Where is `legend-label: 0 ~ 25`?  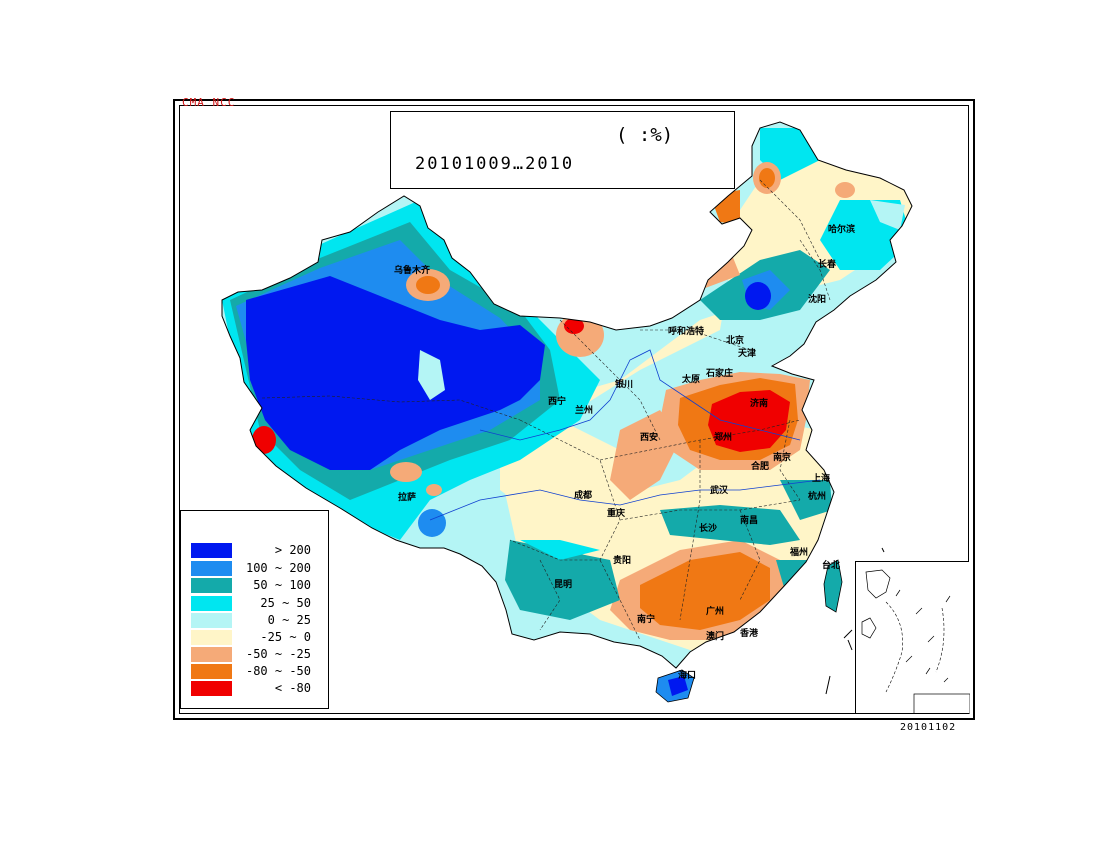 legend-label: 0 ~ 25 is located at coordinates (289, 620).